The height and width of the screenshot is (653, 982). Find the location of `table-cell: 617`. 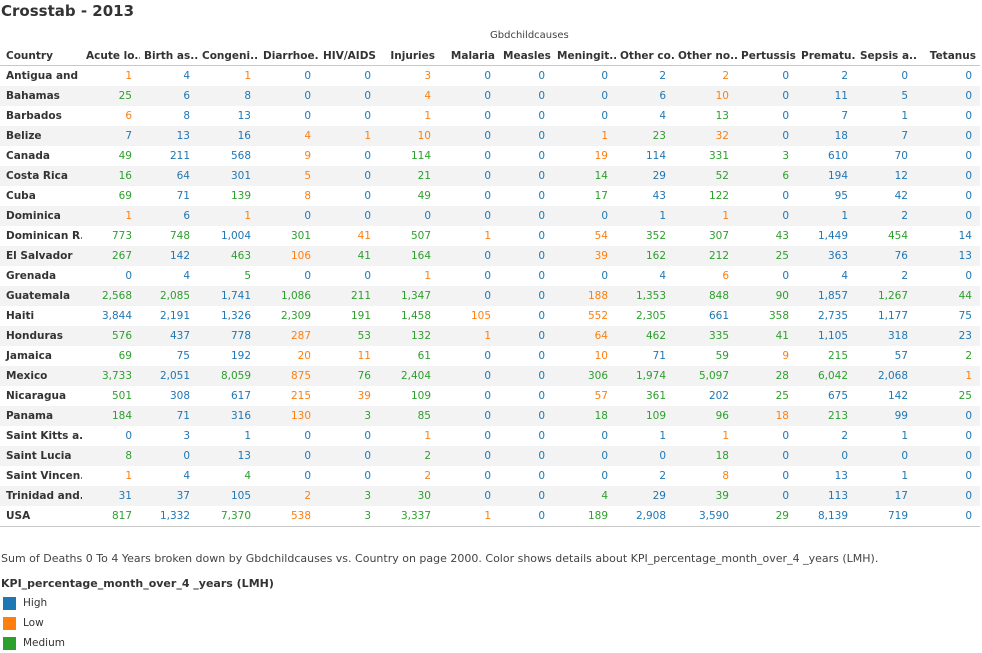

table-cell: 617 is located at coordinates (240, 396).